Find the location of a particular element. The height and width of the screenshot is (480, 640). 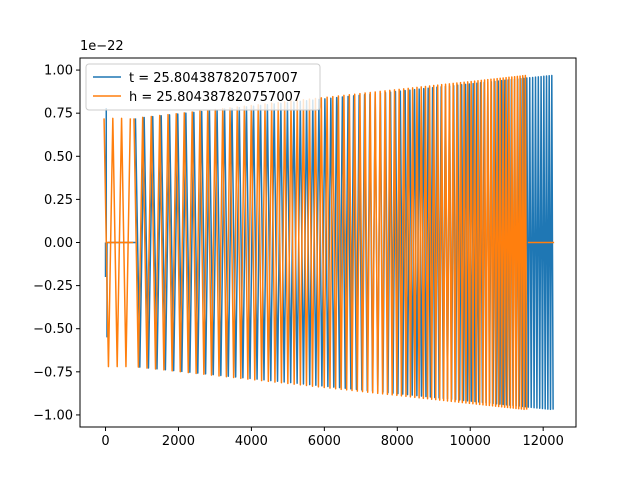

x-tick-label: 2000 is located at coordinates (178, 441).